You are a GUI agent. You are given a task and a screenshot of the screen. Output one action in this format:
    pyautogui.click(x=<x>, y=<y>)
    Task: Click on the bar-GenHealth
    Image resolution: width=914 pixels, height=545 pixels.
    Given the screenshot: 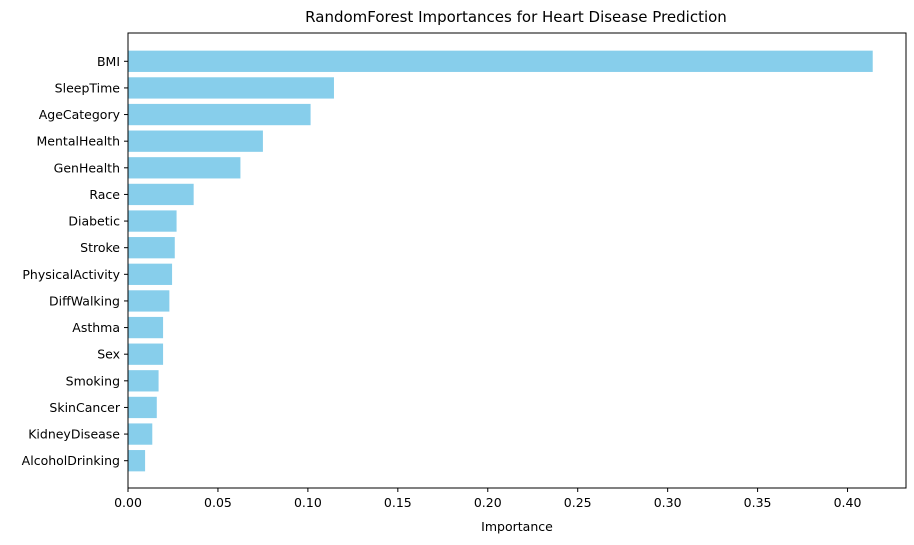 What is the action you would take?
    pyautogui.click(x=184, y=168)
    